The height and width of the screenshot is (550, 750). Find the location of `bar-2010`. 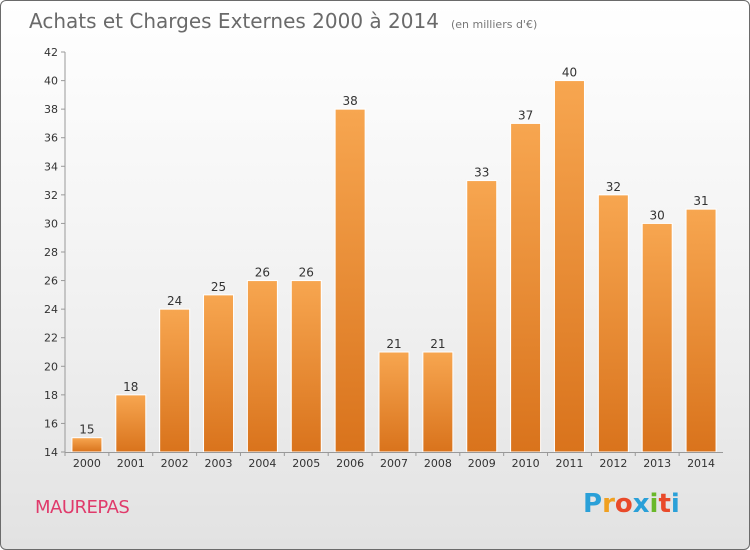

bar-2010 is located at coordinates (526, 287).